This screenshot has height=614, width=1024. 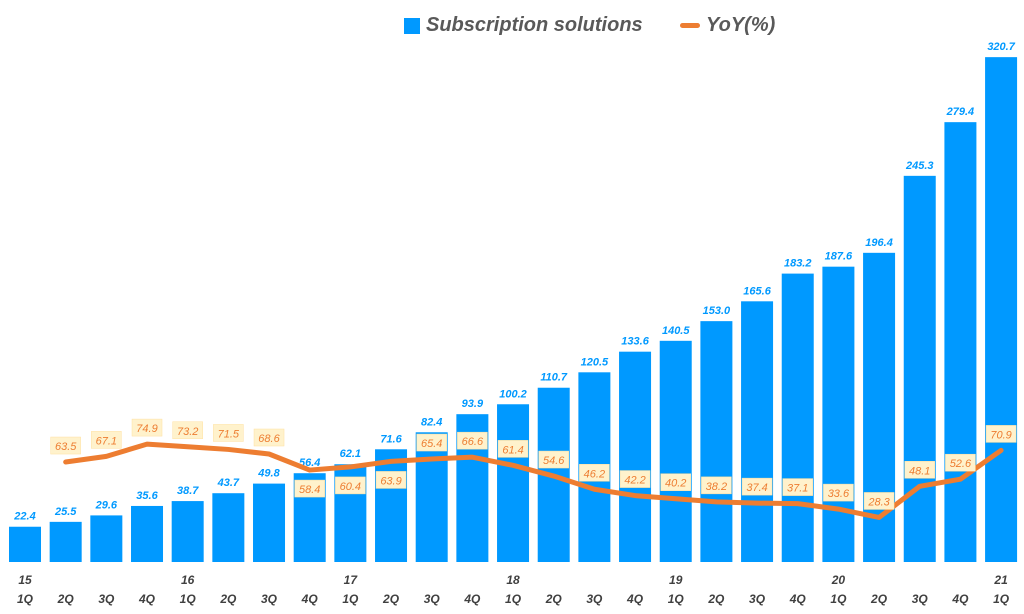 What do you see at coordinates (534, 25) in the screenshot?
I see `legend-label-subscription: Subscription solutions` at bounding box center [534, 25].